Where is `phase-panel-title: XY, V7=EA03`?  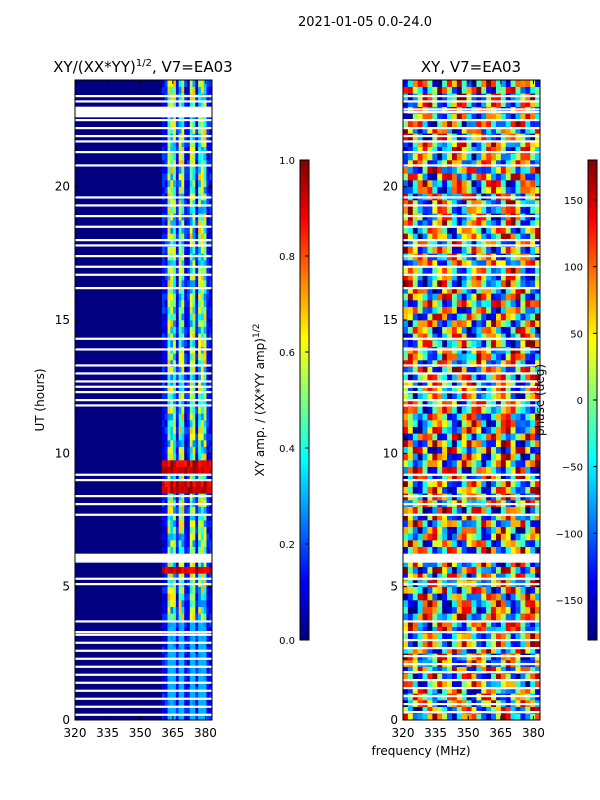 phase-panel-title: XY, V7=EA03 is located at coordinates (471, 67).